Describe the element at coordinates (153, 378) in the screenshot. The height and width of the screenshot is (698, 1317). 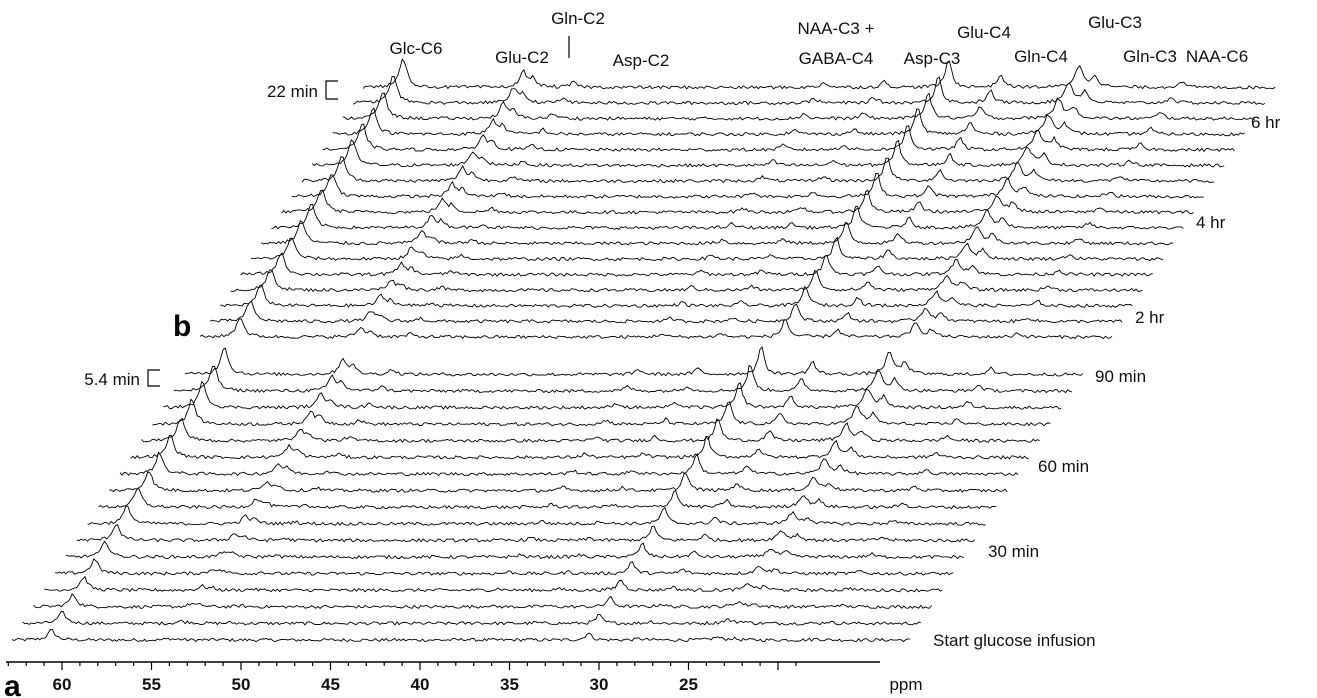
I see `time-scale-bracket-a` at that location.